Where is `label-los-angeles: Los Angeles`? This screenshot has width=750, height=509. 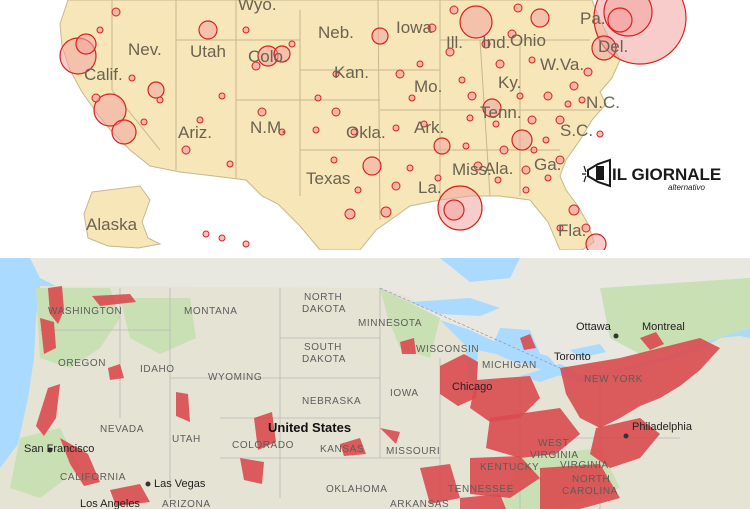
label-los-angeles: Los Angeles is located at coordinates (110, 503).